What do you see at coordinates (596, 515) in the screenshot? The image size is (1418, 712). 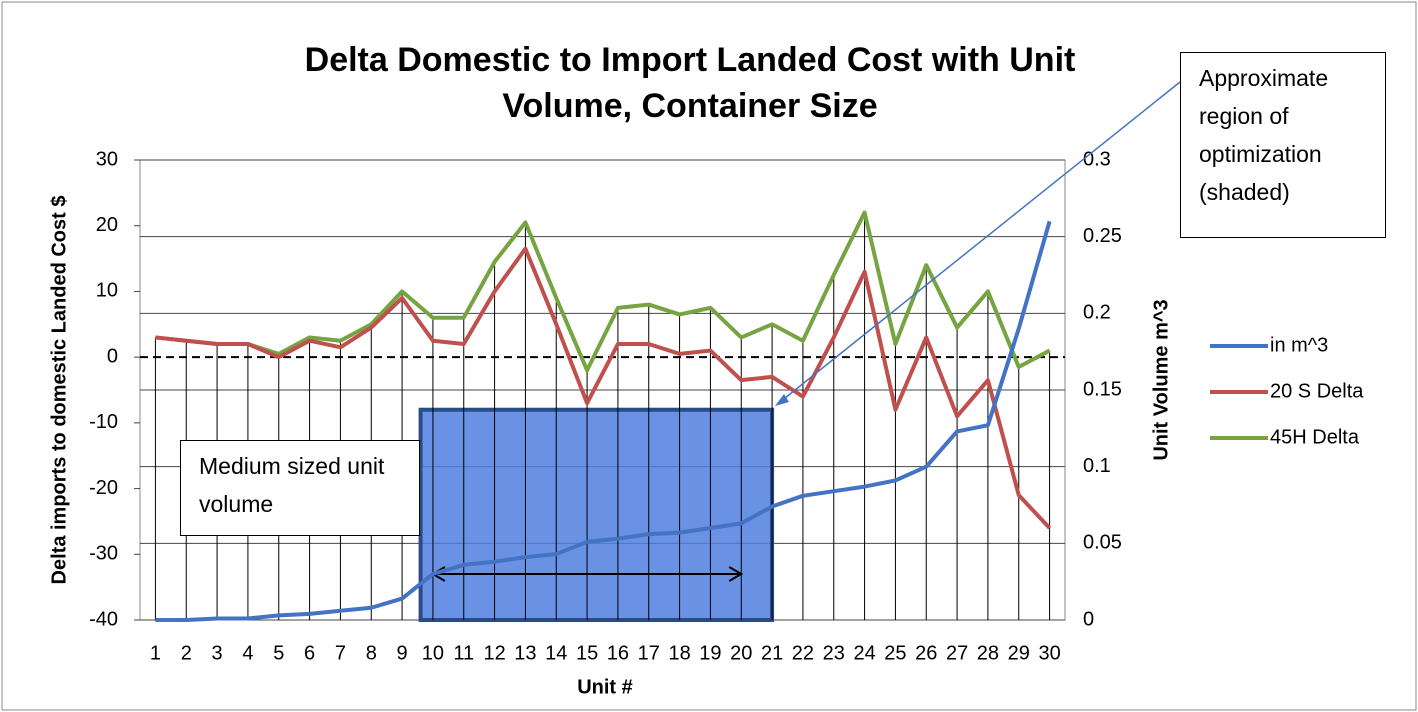 I see `shaded-region` at bounding box center [596, 515].